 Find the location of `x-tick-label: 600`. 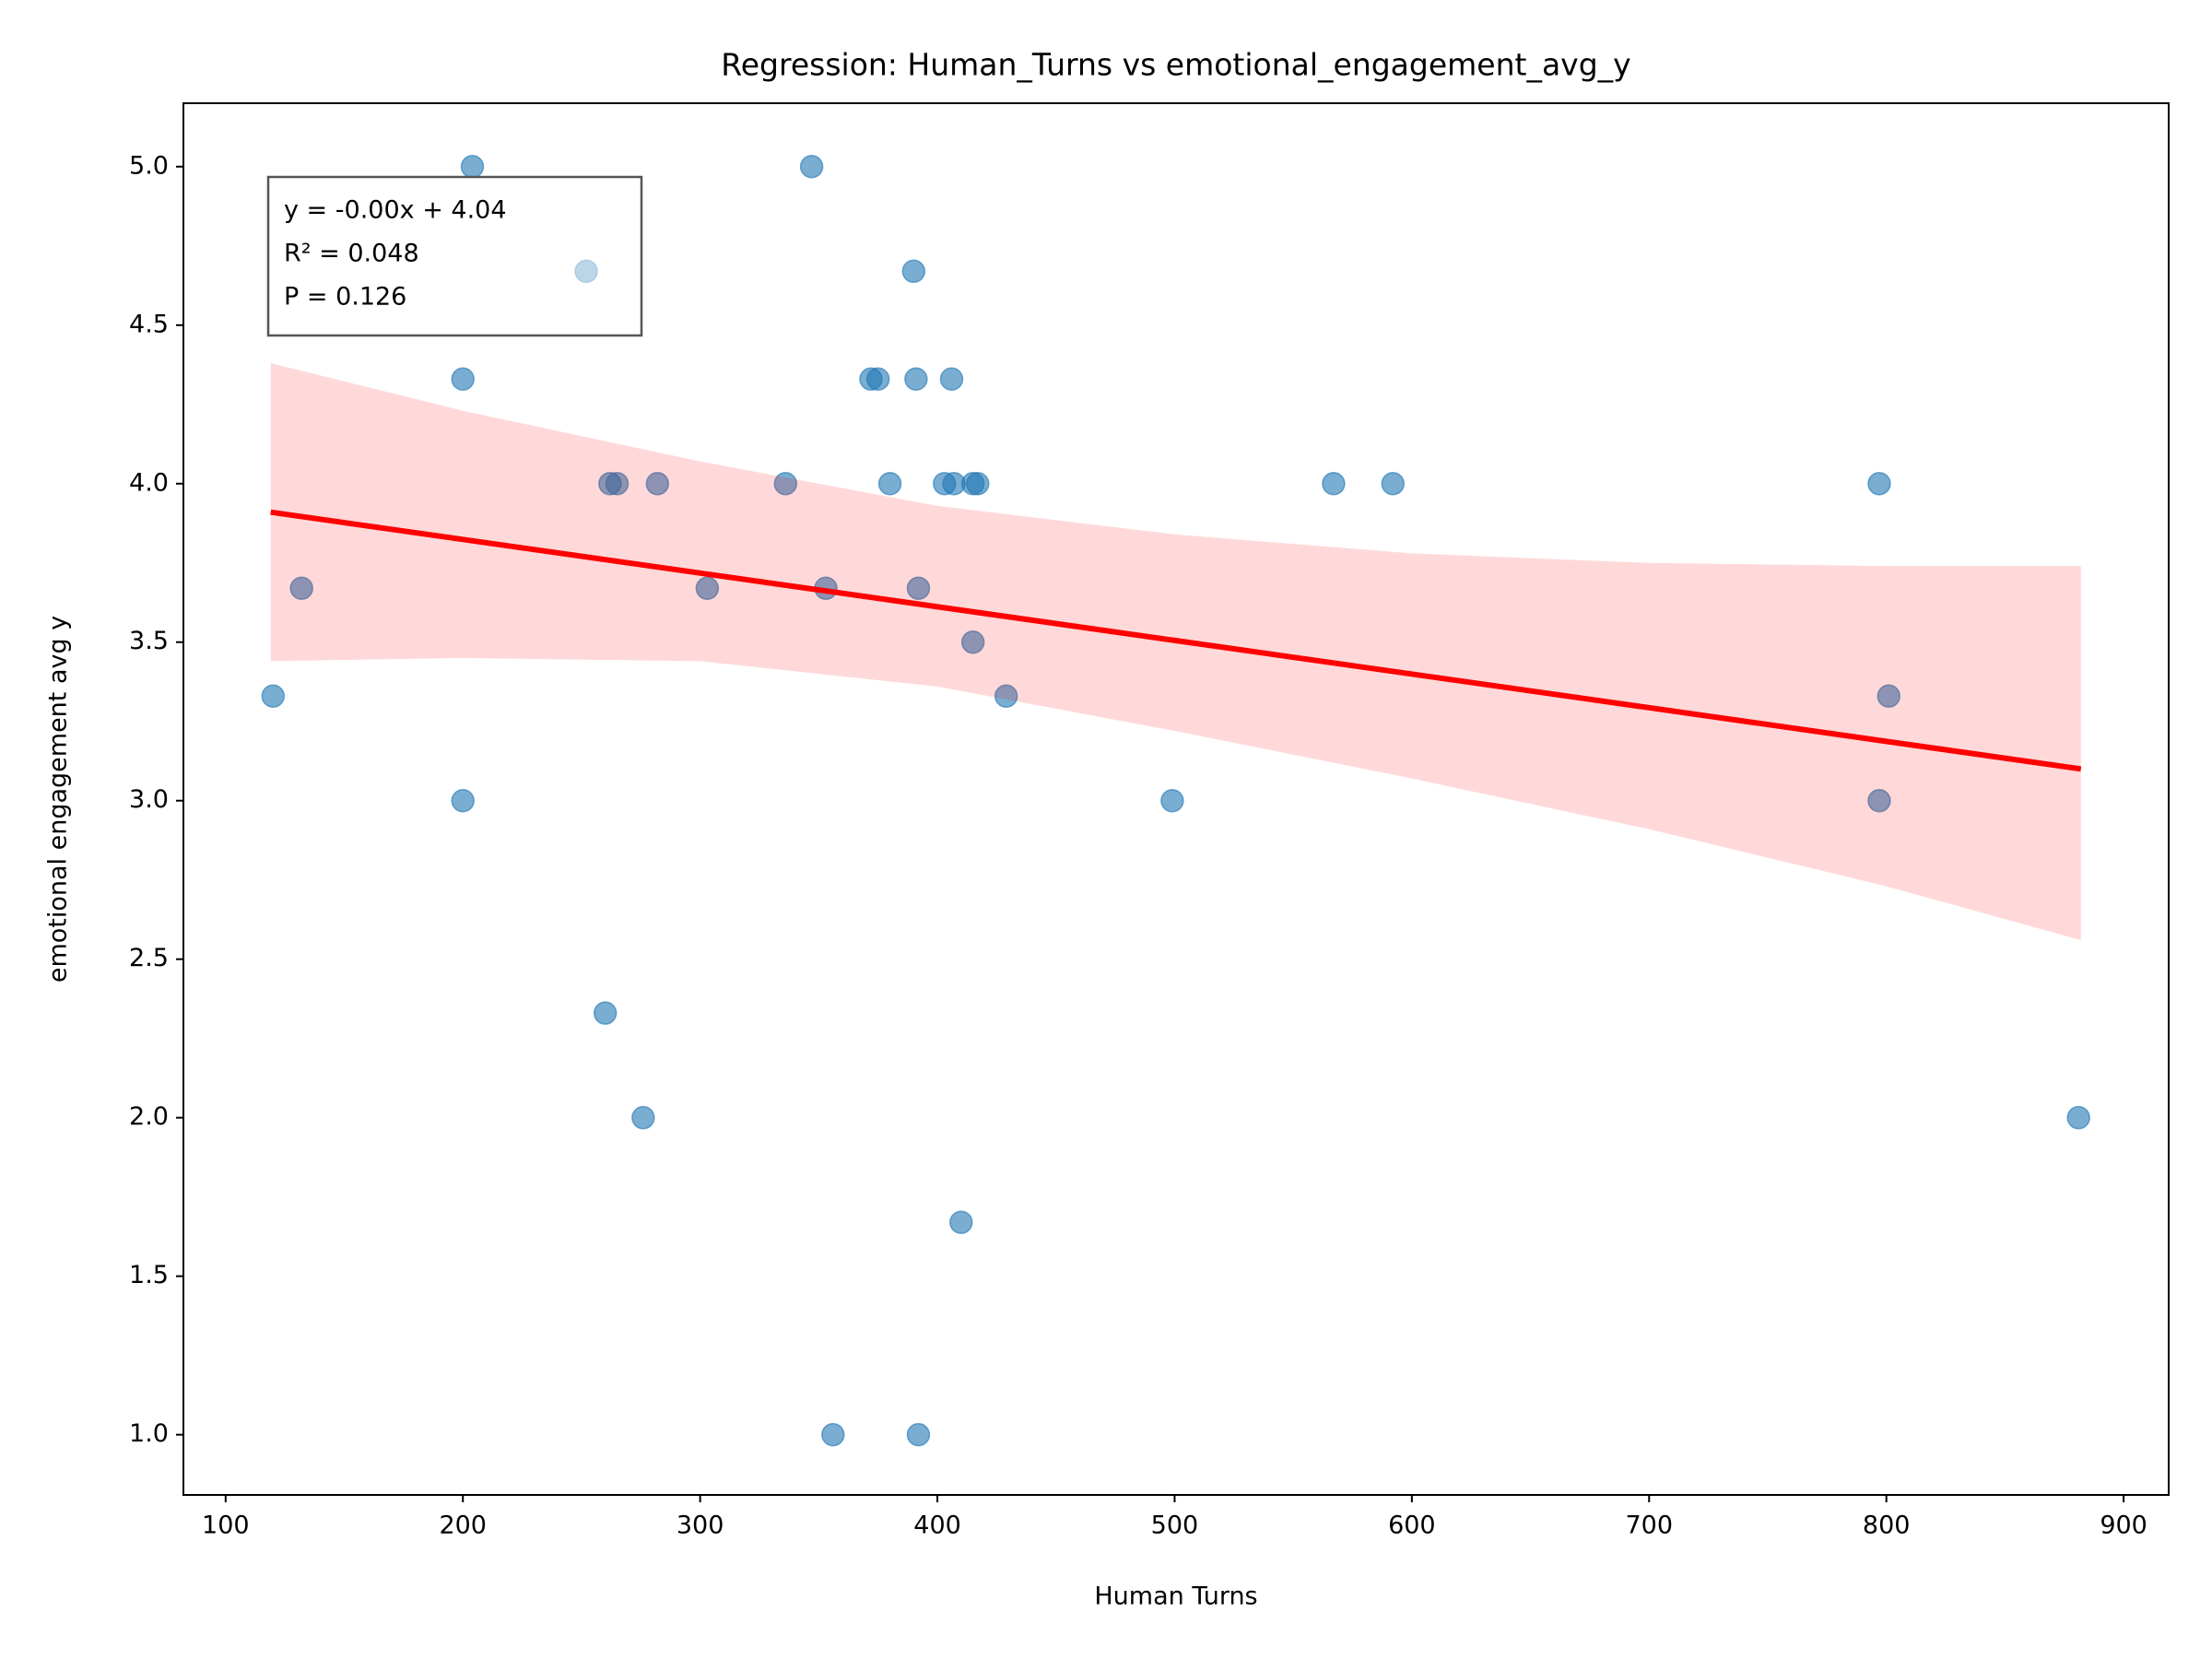

x-tick-label: 600 is located at coordinates (1412, 1526).